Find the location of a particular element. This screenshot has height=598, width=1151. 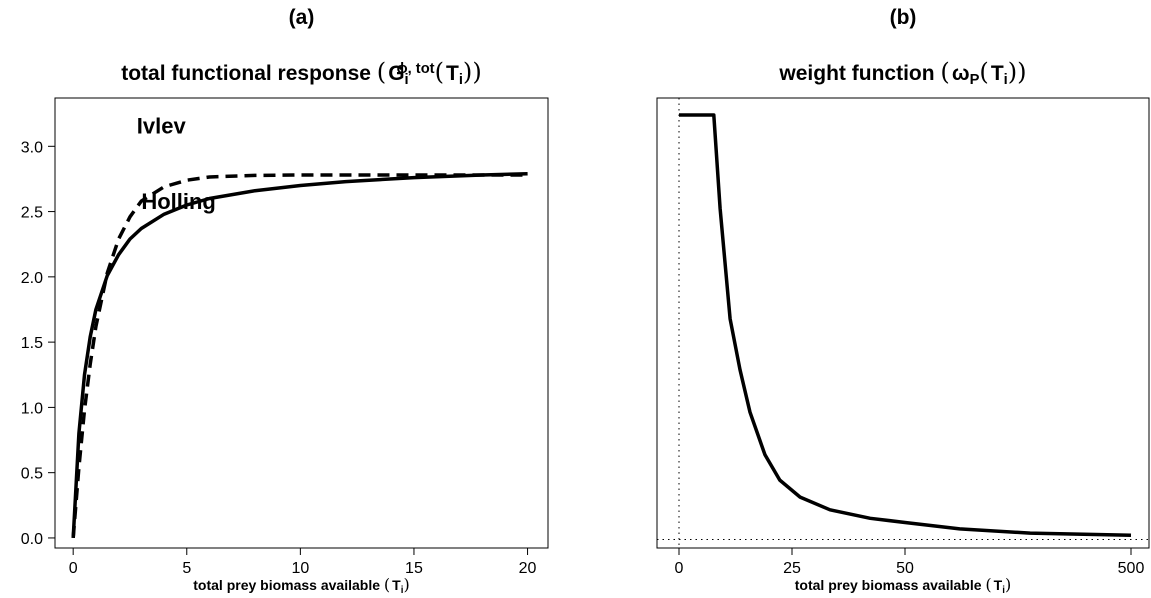

x-tick-label: 10 is located at coordinates (300, 568).